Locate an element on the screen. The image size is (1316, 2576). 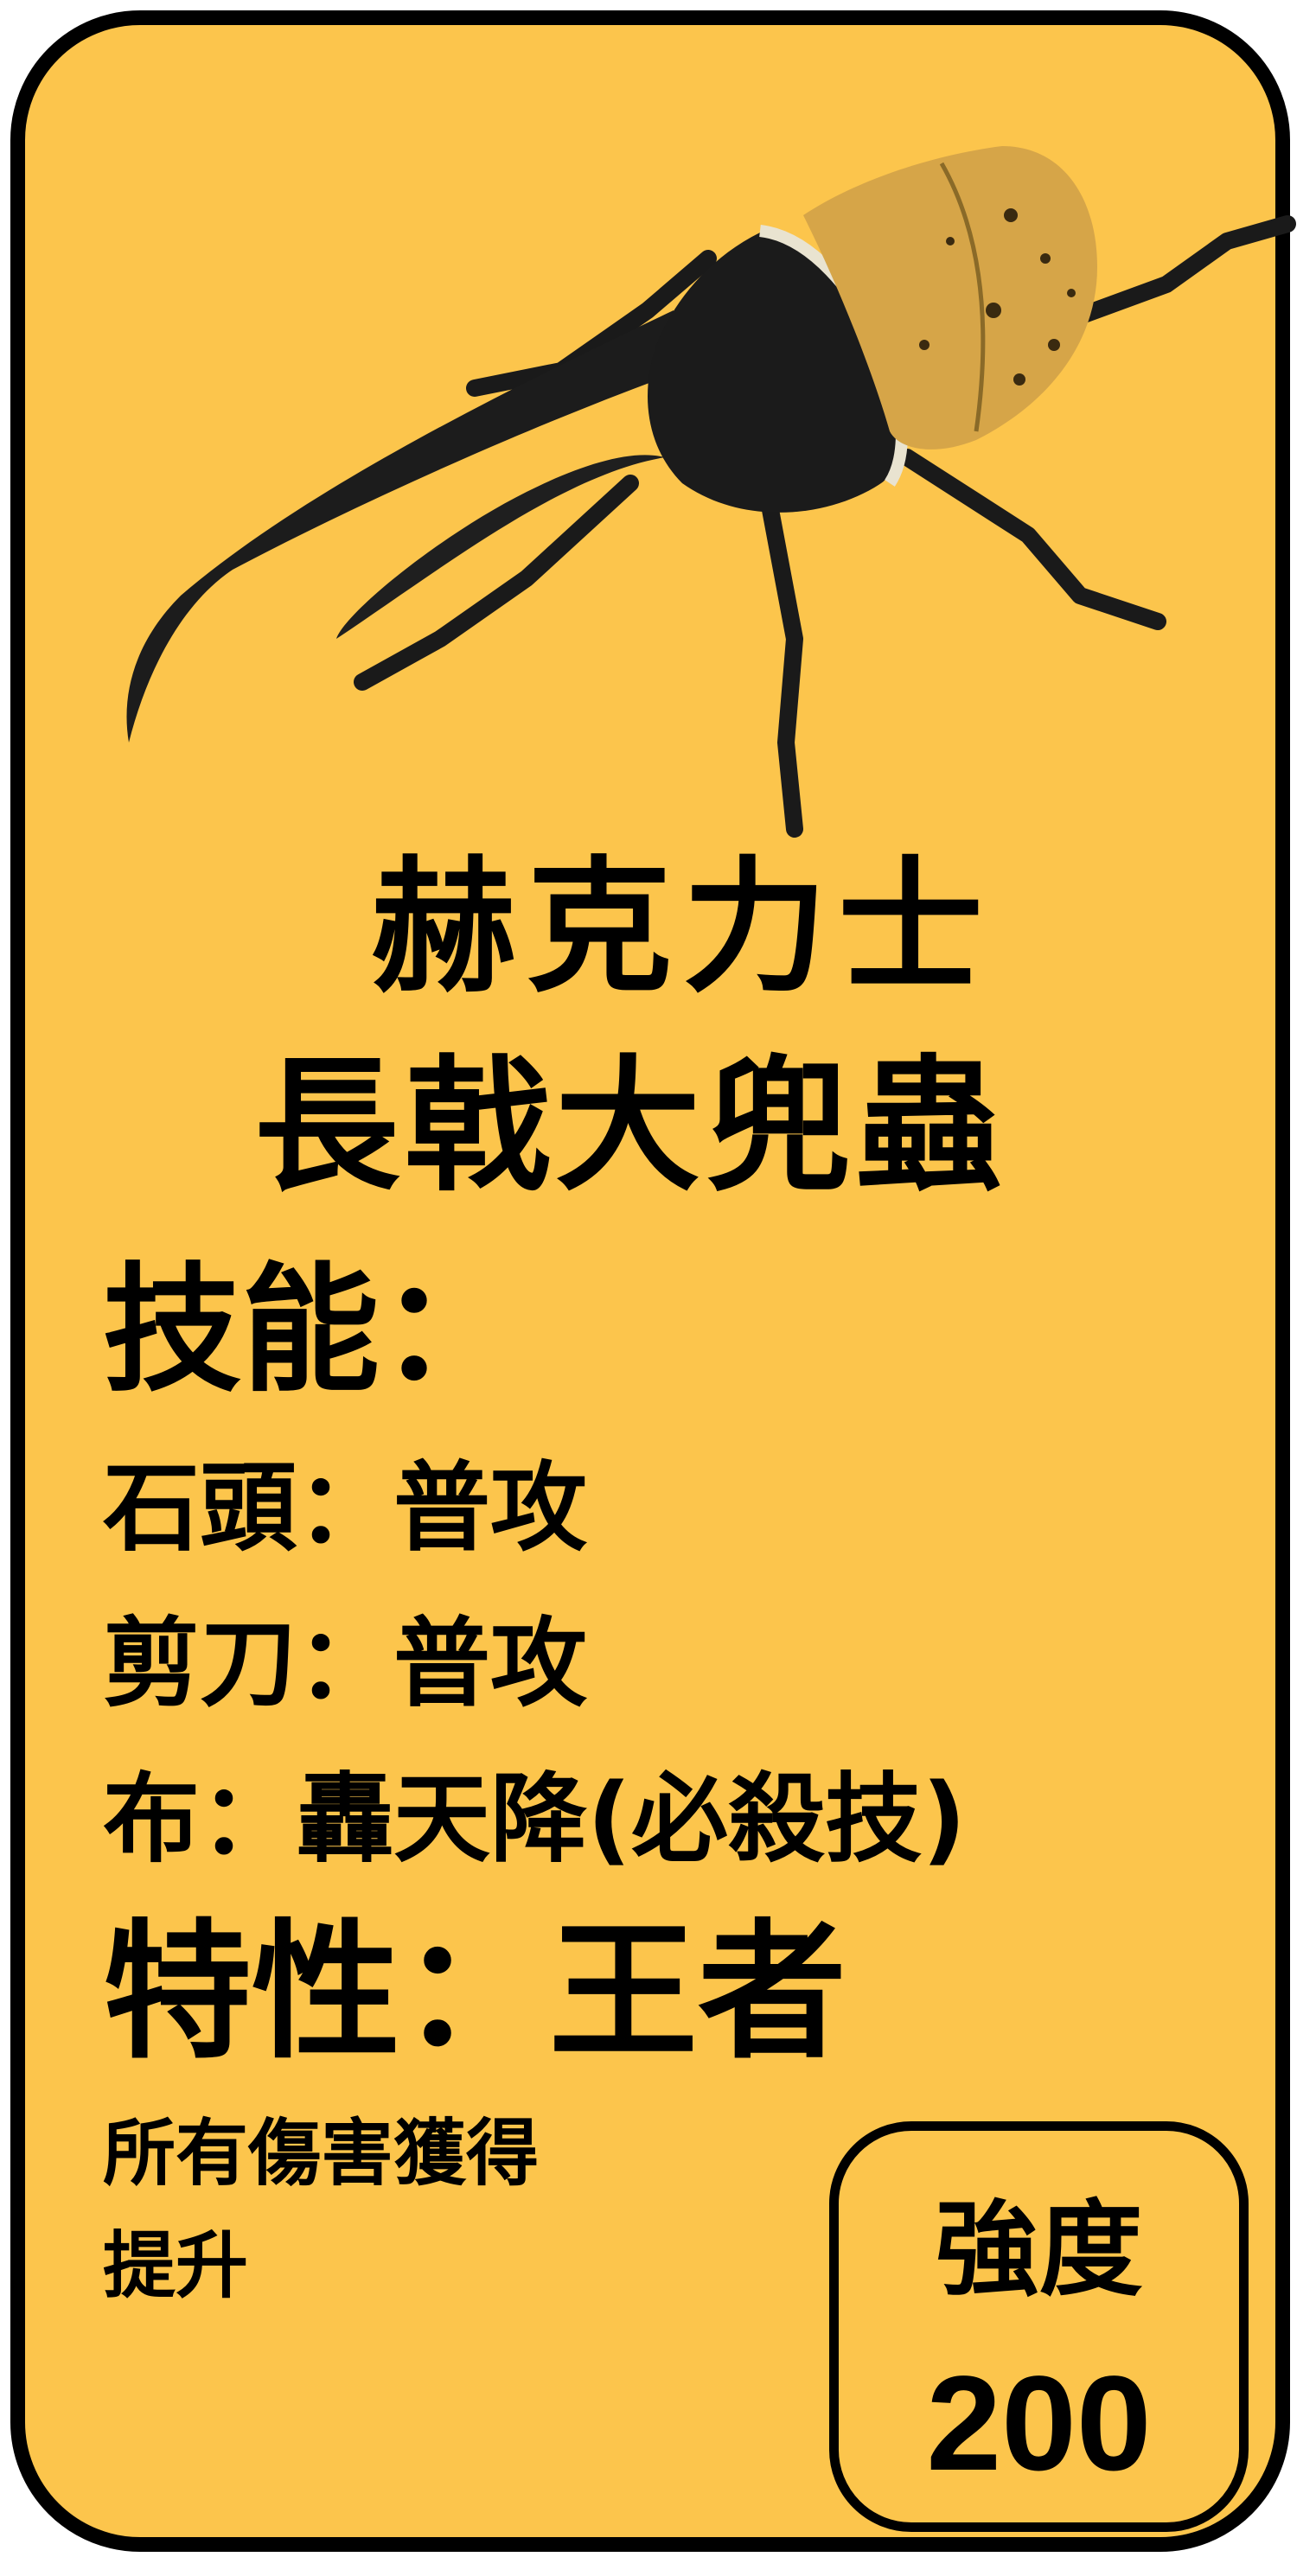
trait-heading: 特性：王者 is located at coordinates (475, 1992).